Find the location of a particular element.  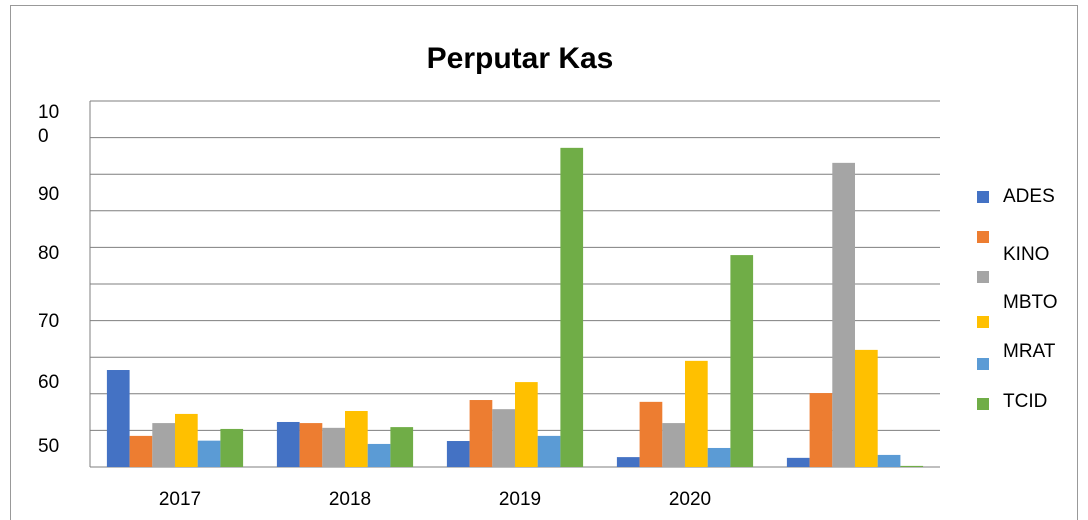

x-tick-label: 2018 is located at coordinates (350, 499).